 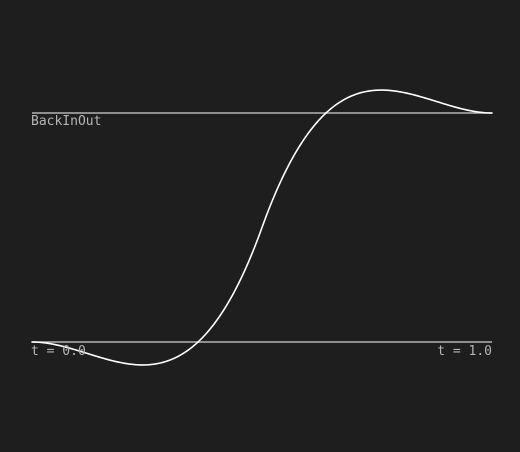 I want to click on easing-name-label: BackInOut, so click(x=66, y=121).